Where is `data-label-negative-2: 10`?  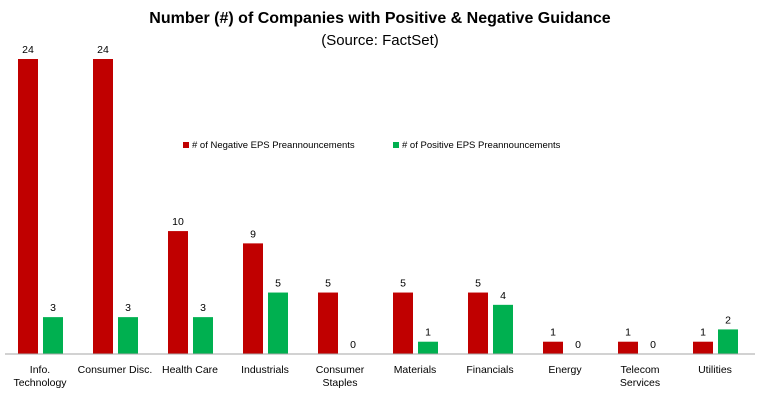 data-label-negative-2: 10 is located at coordinates (178, 222).